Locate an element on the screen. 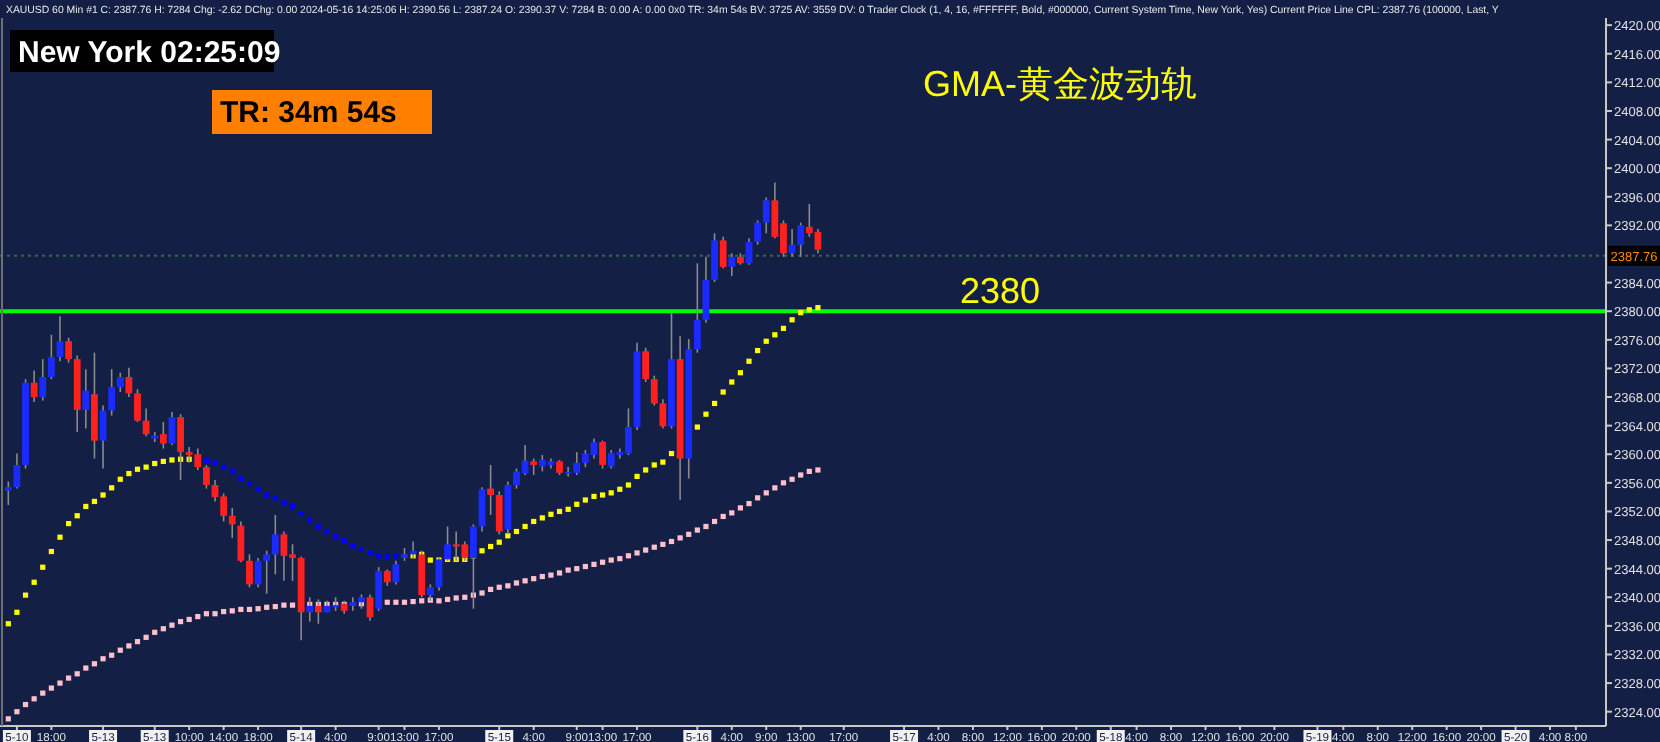 This screenshot has width=1660, height=742. text: GMA-黄金波动轨 is located at coordinates (1060, 84).